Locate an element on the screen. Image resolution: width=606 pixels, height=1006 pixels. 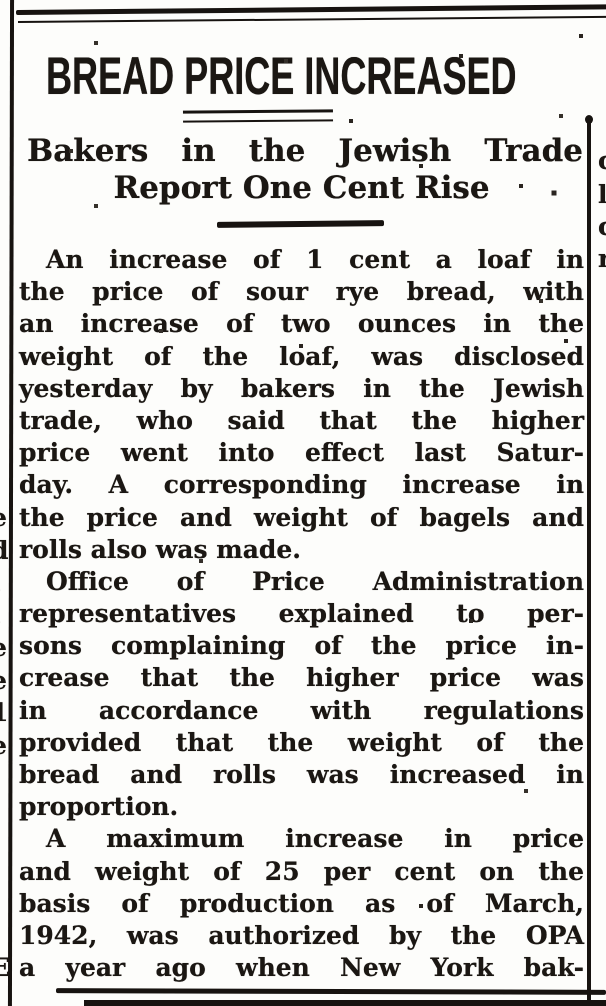
bottom-rule is located at coordinates (330, 991).